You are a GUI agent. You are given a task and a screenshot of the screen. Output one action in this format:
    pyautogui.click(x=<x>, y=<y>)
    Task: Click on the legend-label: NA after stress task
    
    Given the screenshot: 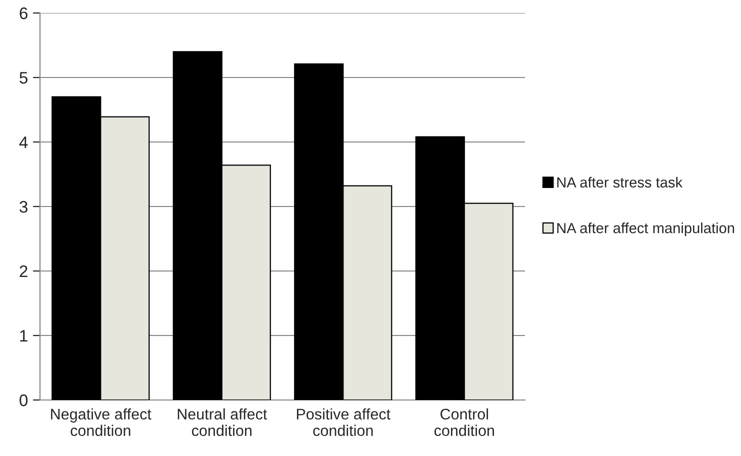 What is the action you would take?
    pyautogui.click(x=620, y=182)
    